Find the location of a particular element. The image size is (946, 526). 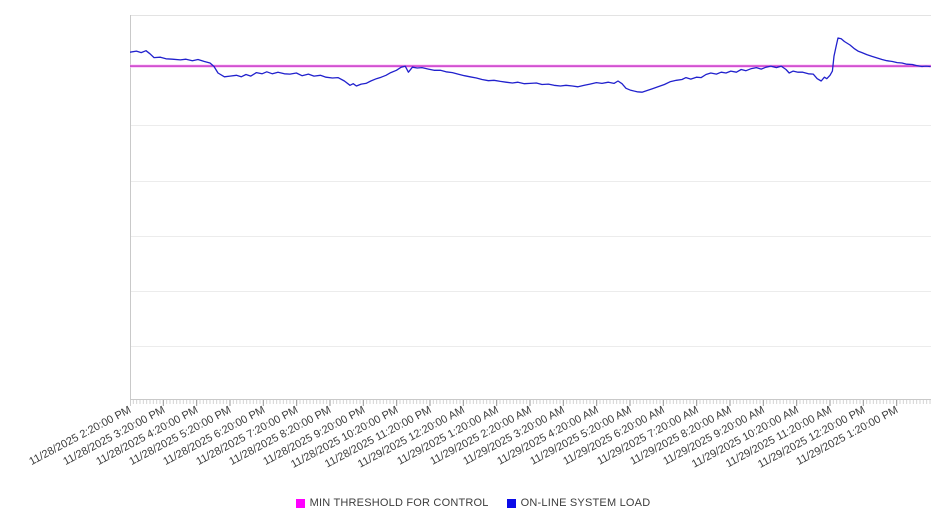

legend-item-min-threshold: MIN THRESHOLD FOR CONTROL is located at coordinates (392, 503).